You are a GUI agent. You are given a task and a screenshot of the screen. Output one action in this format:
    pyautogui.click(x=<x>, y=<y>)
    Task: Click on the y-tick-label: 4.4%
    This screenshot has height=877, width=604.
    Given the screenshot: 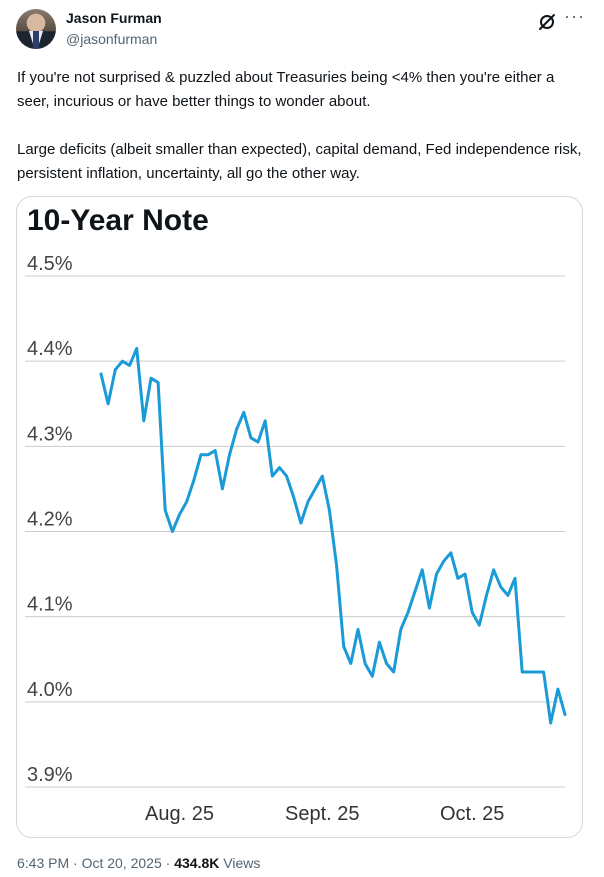 What is the action you would take?
    pyautogui.click(x=50, y=349)
    